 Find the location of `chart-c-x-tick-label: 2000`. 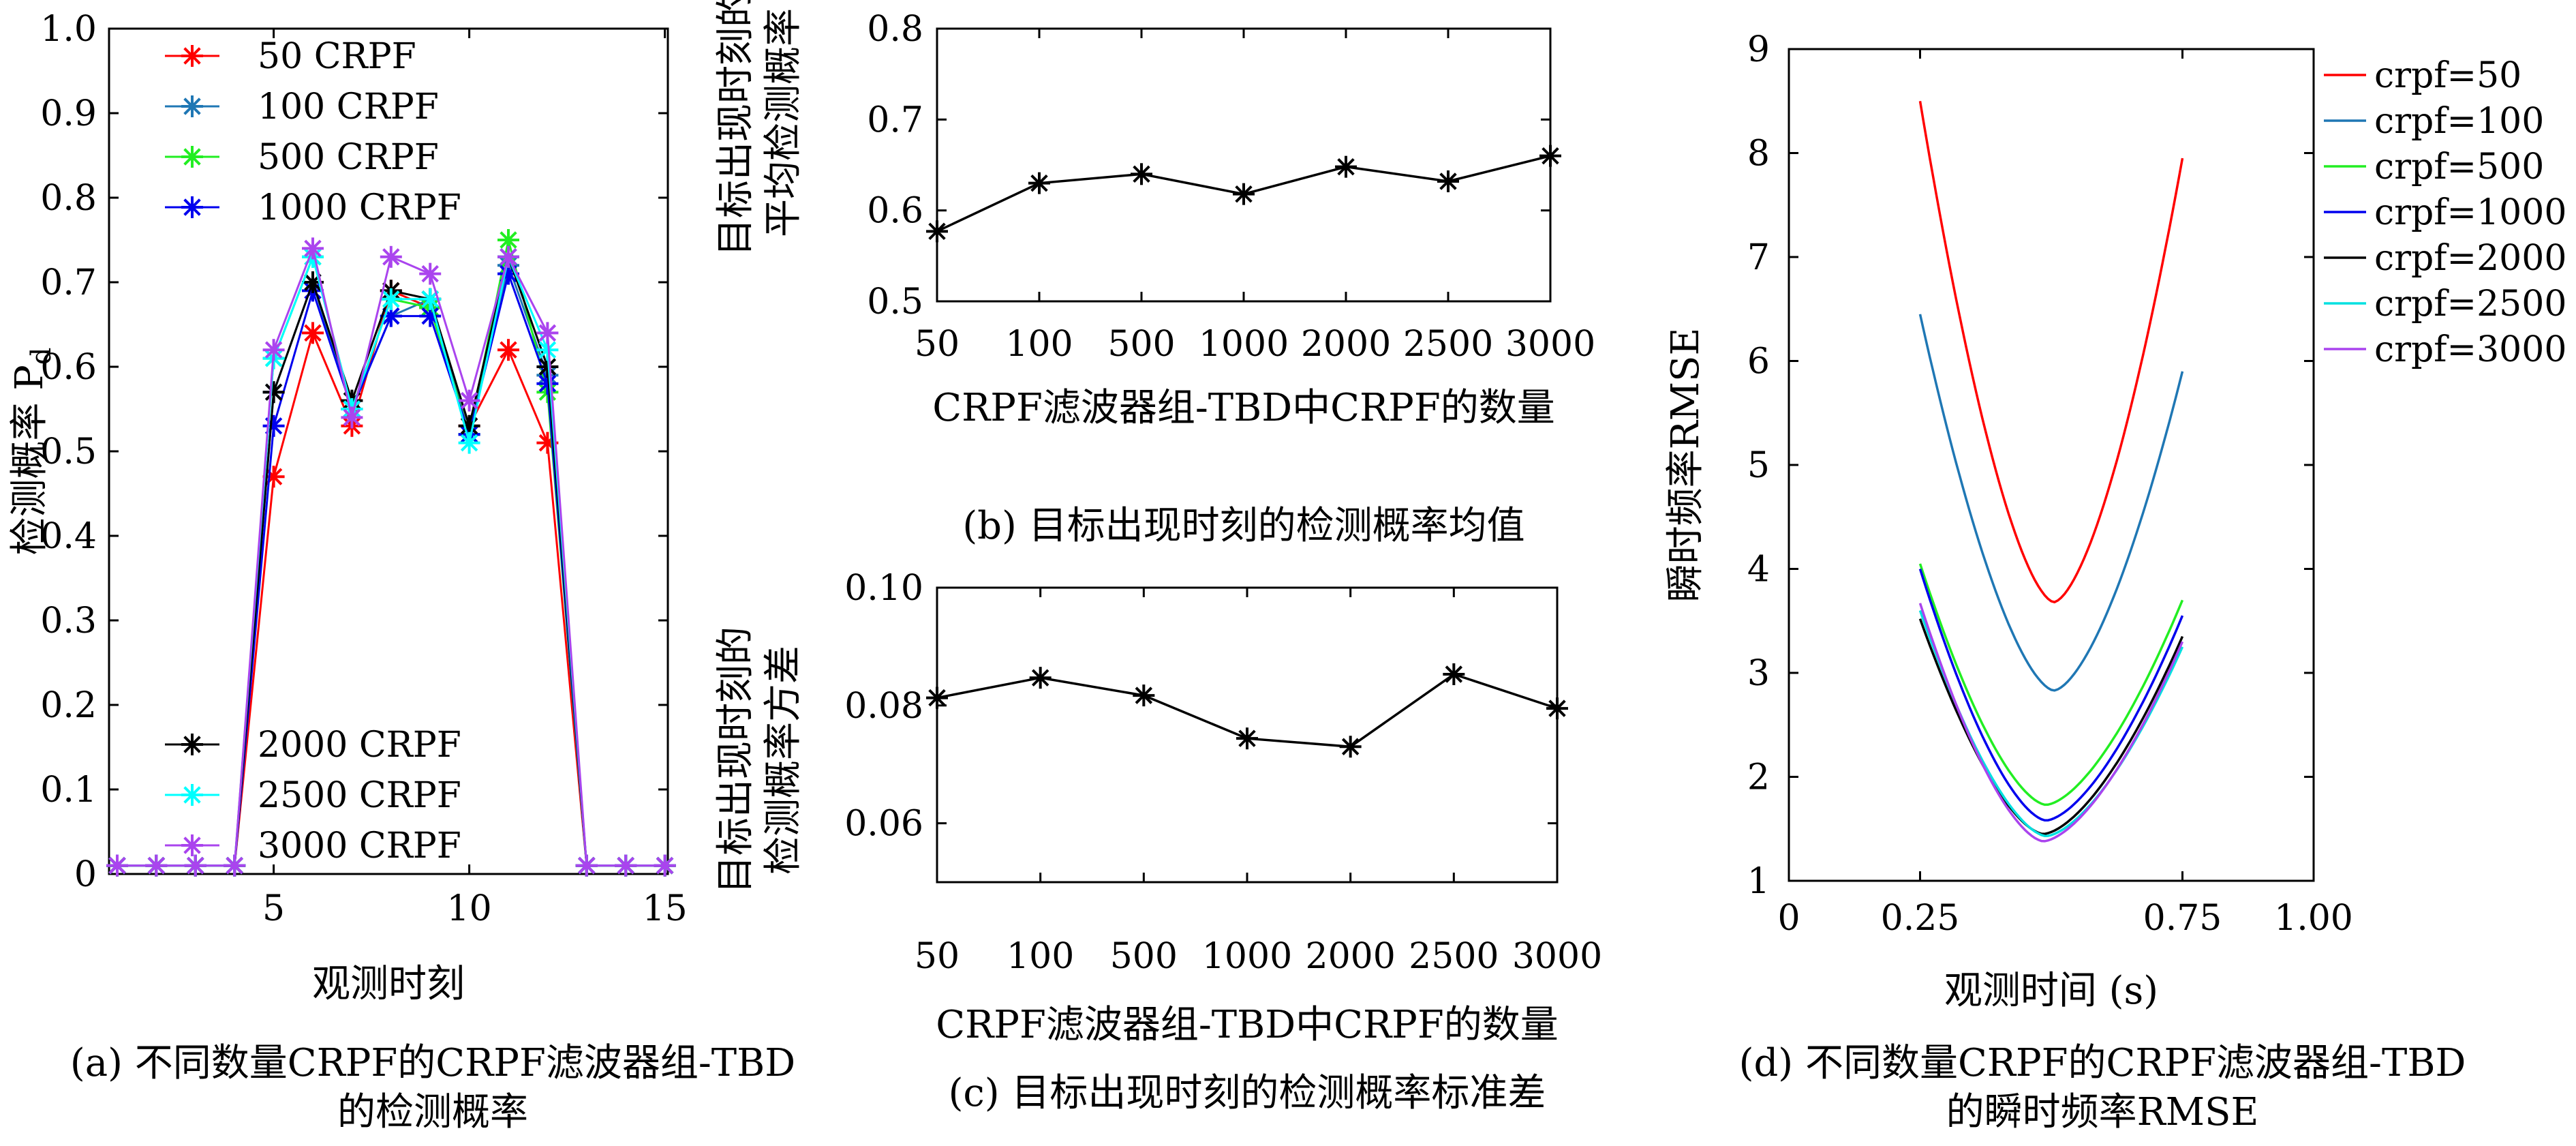

chart-c-x-tick-label: 2000 is located at coordinates (1350, 957).